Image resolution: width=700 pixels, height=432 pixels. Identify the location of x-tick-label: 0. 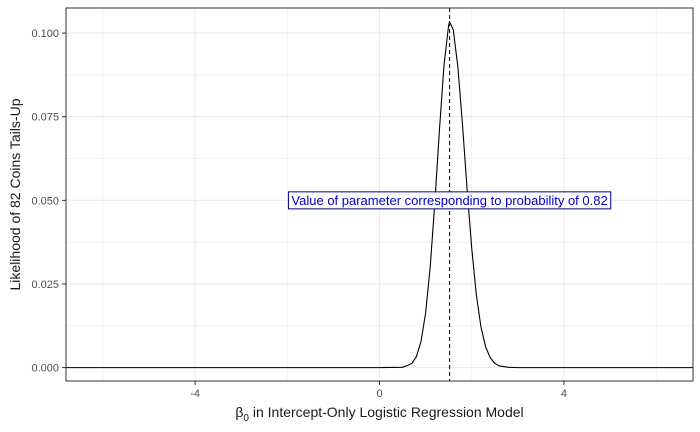
(379, 394).